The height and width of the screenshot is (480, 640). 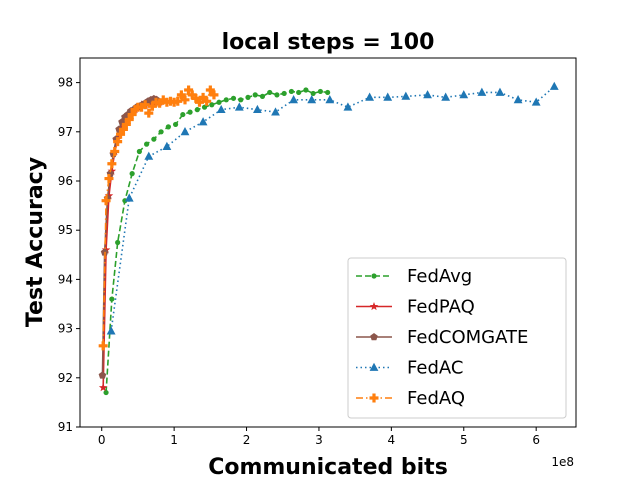 What do you see at coordinates (102, 440) in the screenshot?
I see `x-tick-label: 0` at bounding box center [102, 440].